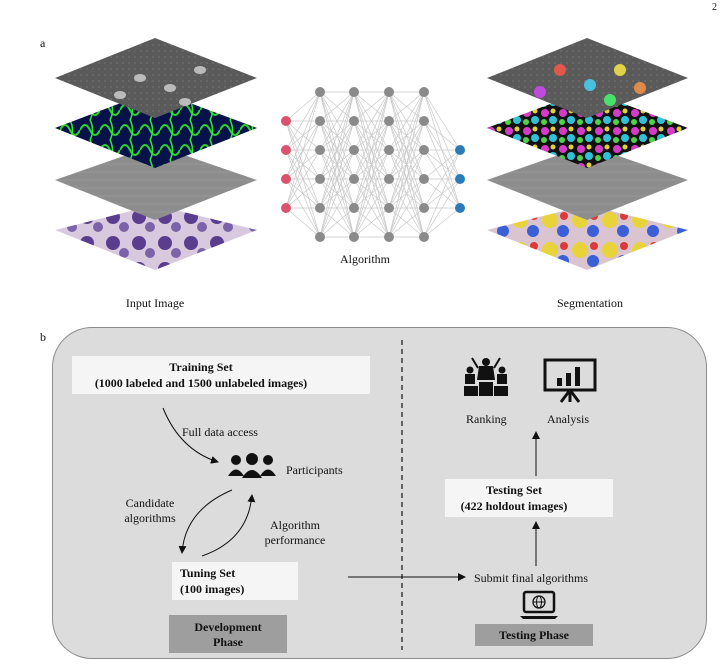 This screenshot has height=671, width=727. Describe the element at coordinates (43, 337) in the screenshot. I see `panel-b-label: b` at that location.